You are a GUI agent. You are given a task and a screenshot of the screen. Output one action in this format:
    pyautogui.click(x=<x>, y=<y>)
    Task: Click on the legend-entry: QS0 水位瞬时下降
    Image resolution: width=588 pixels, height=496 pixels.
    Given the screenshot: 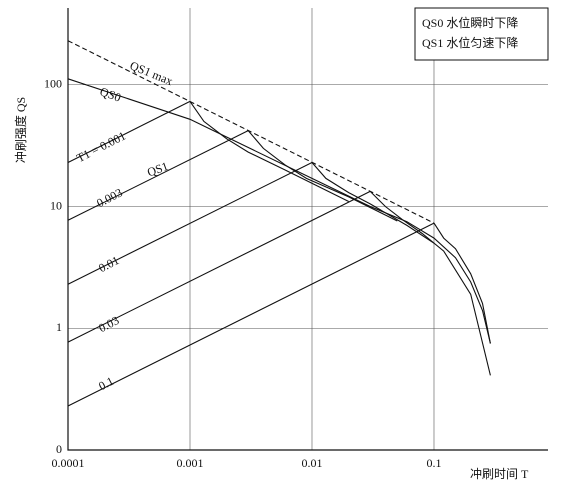 What is the action you would take?
    pyautogui.click(x=470, y=22)
    